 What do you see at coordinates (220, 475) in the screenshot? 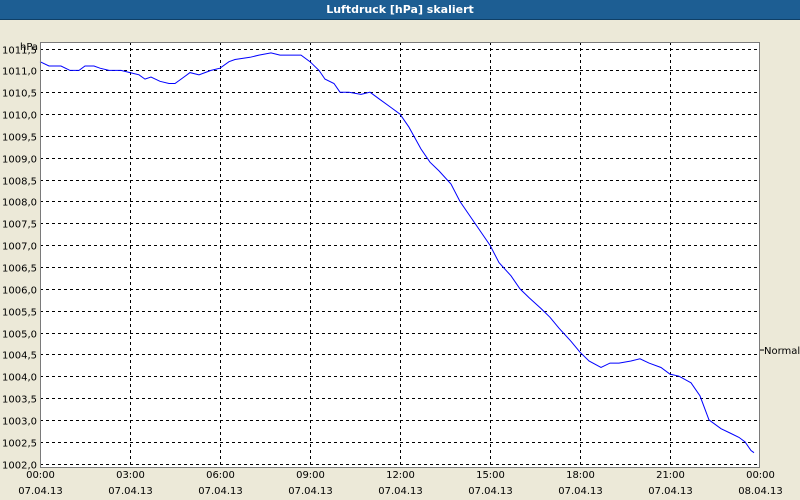
I see `x-tick-time-label: 06:00` at bounding box center [220, 475].